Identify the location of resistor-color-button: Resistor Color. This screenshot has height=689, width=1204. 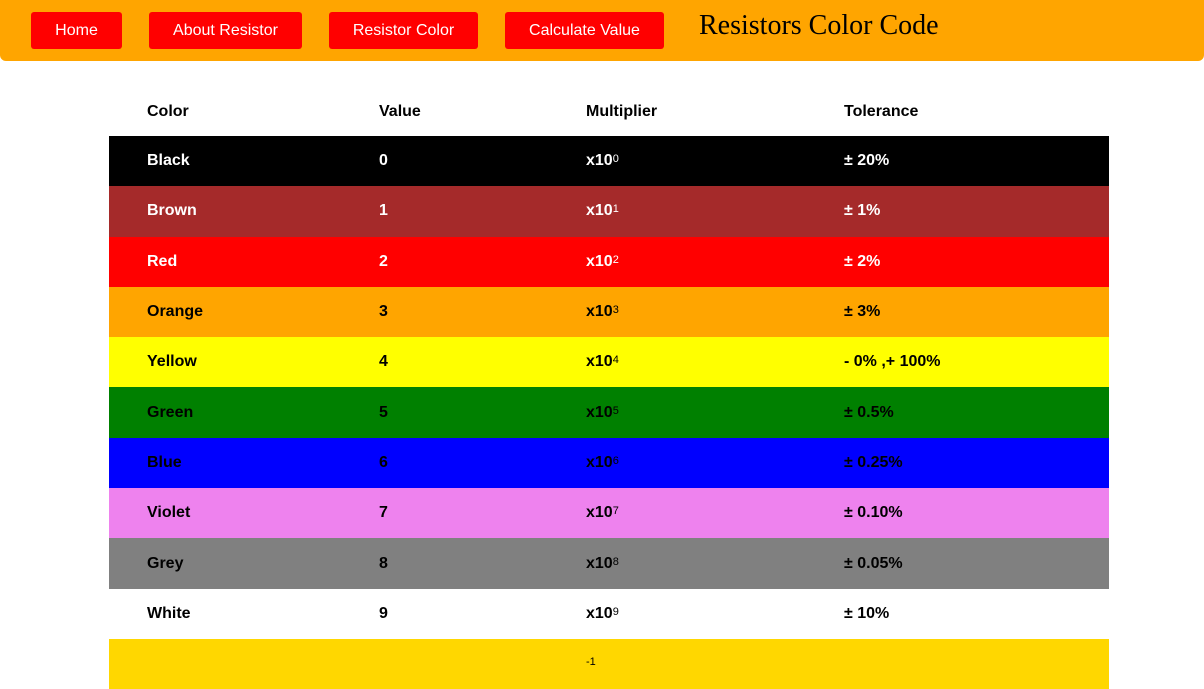
(403, 30).